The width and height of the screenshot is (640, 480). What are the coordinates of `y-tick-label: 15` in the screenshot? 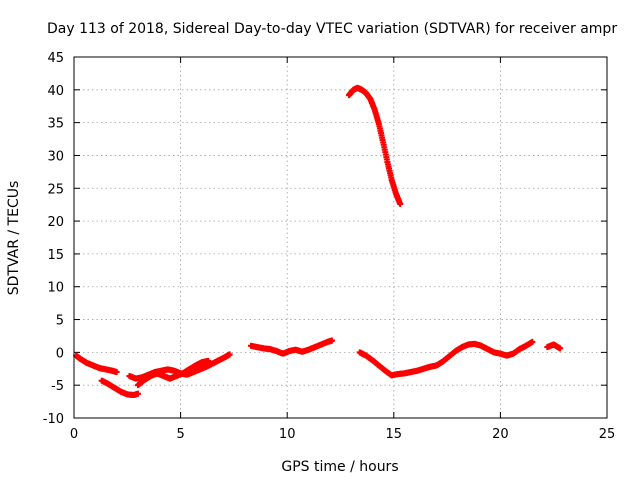 It's located at (55, 255).